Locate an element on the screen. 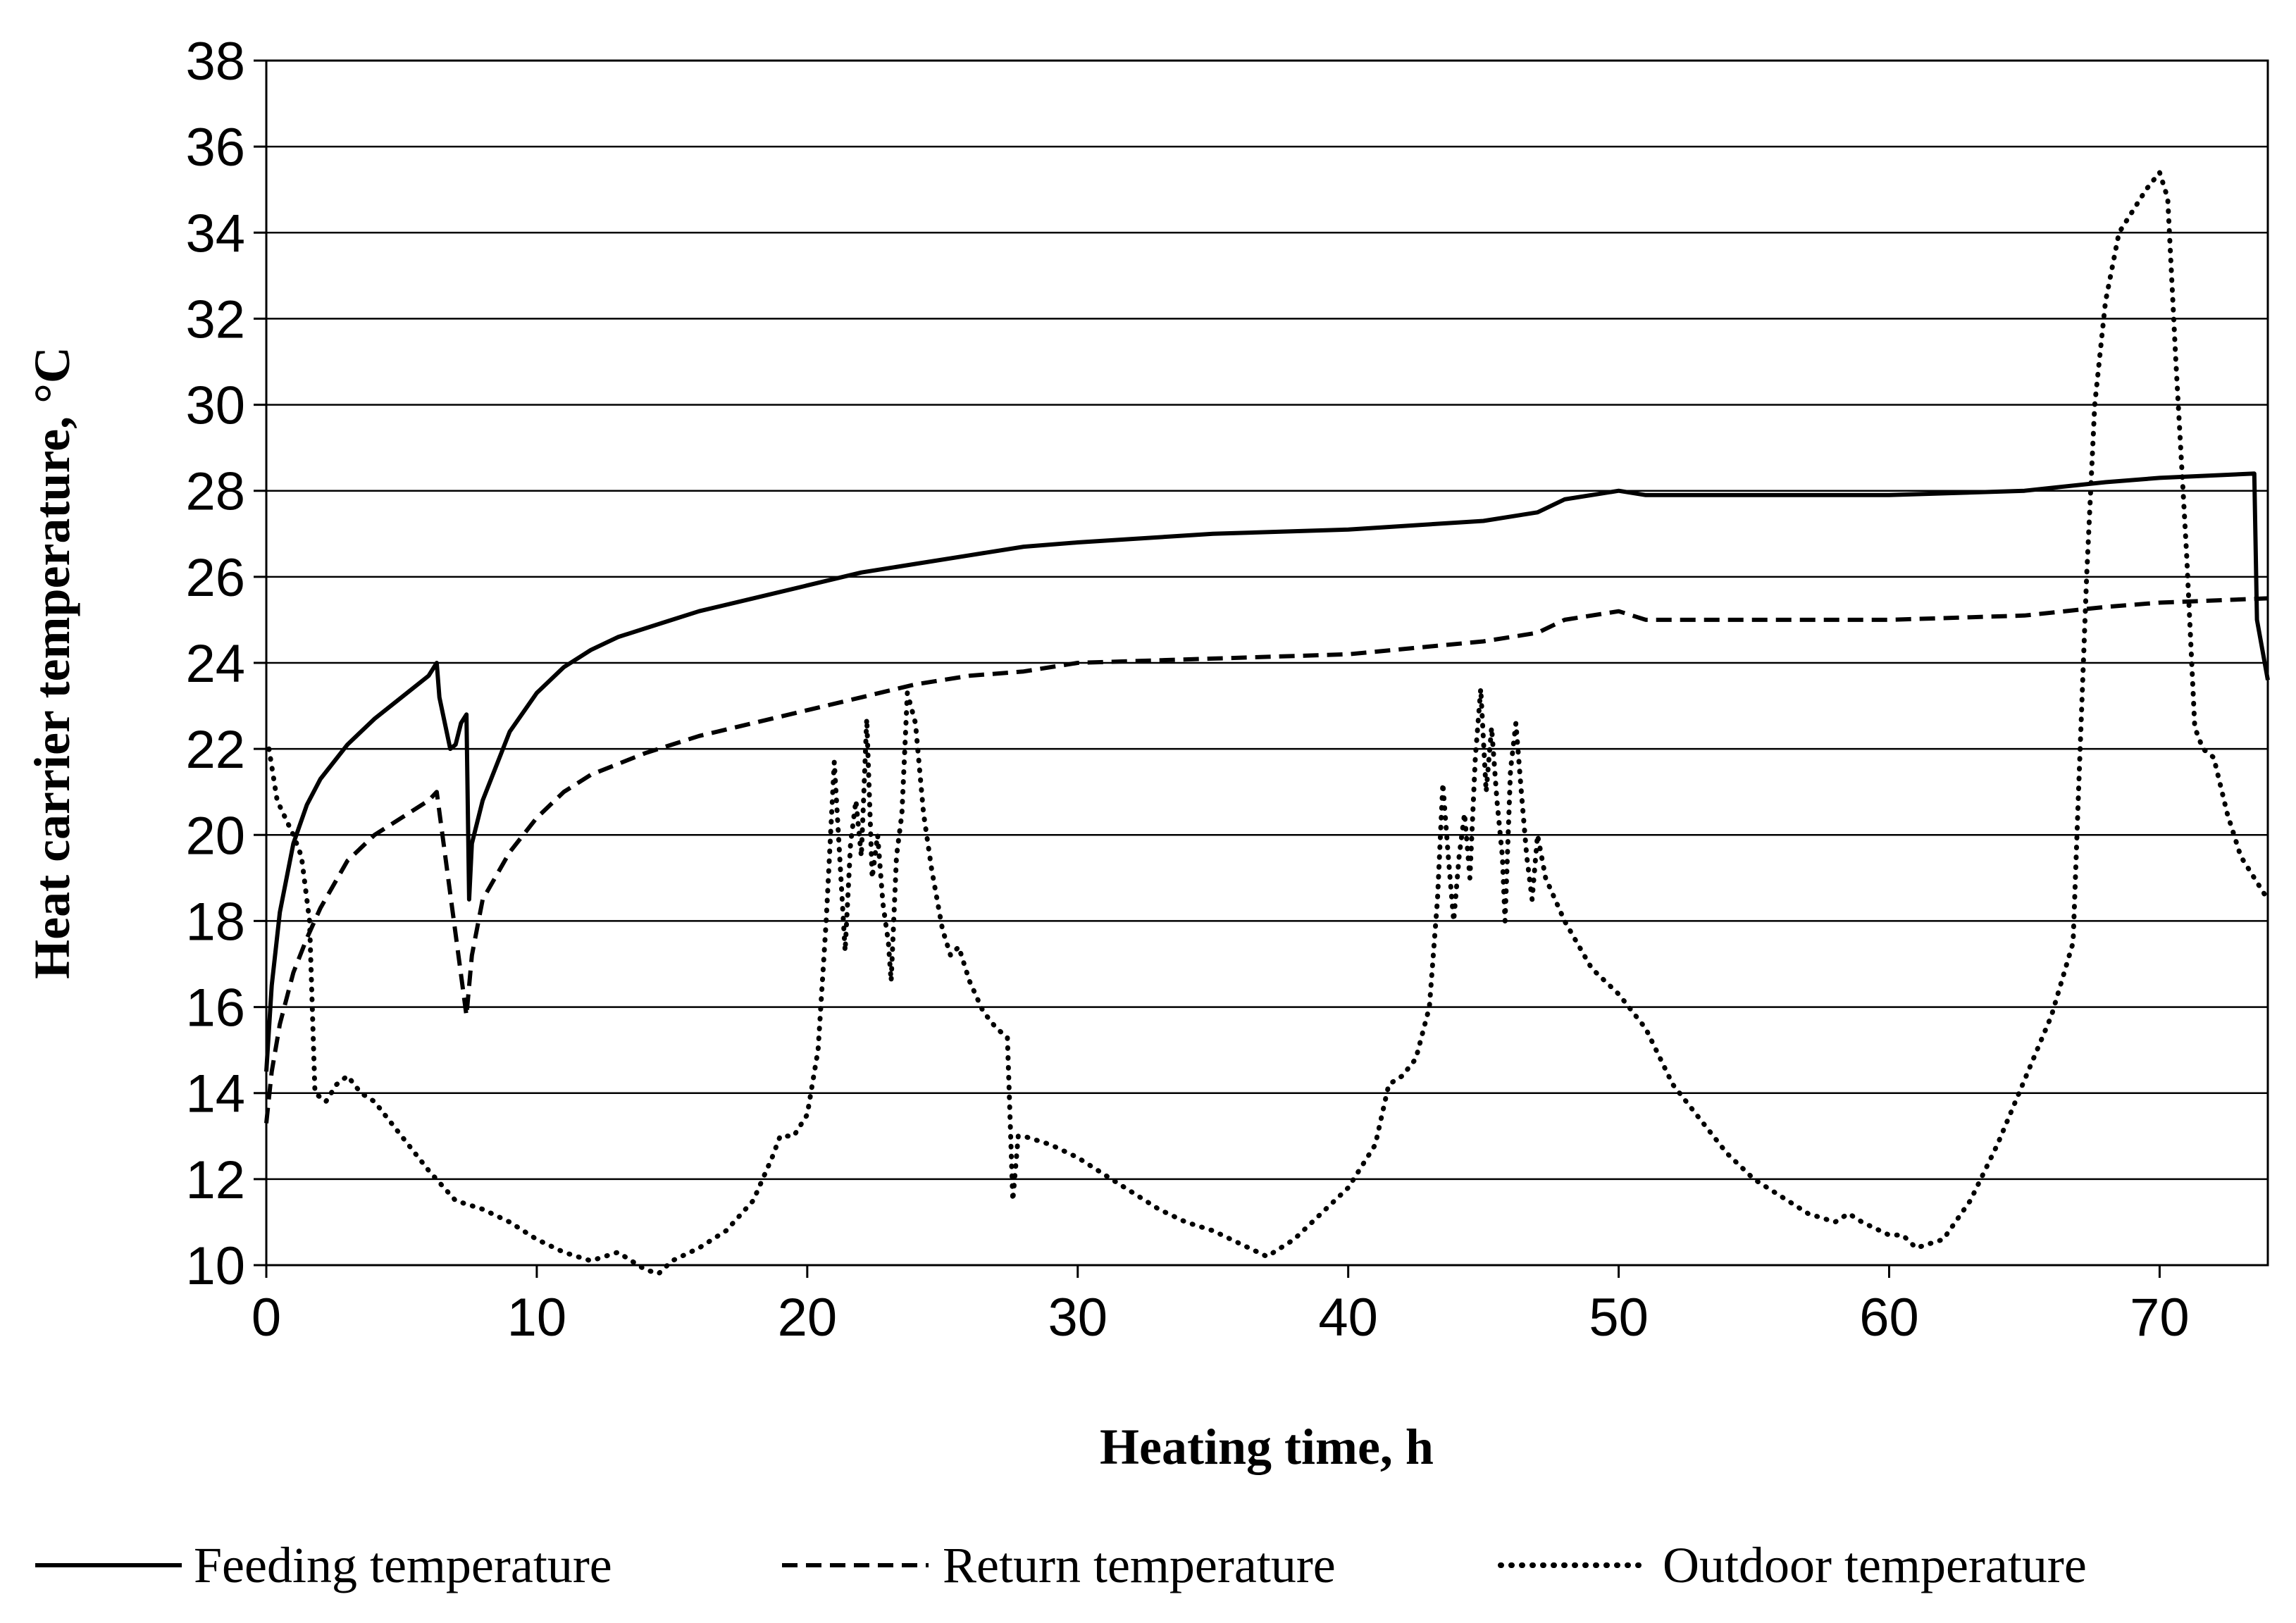 This screenshot has width=2296, height=1623. x-tick-label-40: 40 is located at coordinates (1348, 1318).